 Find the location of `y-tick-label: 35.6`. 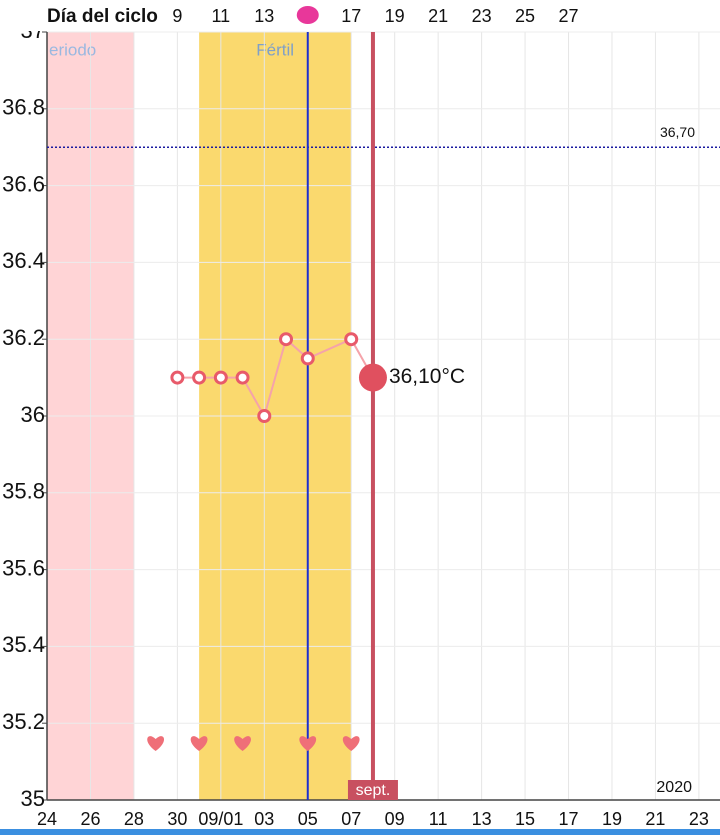

y-tick-label: 35.6 is located at coordinates (23, 567).